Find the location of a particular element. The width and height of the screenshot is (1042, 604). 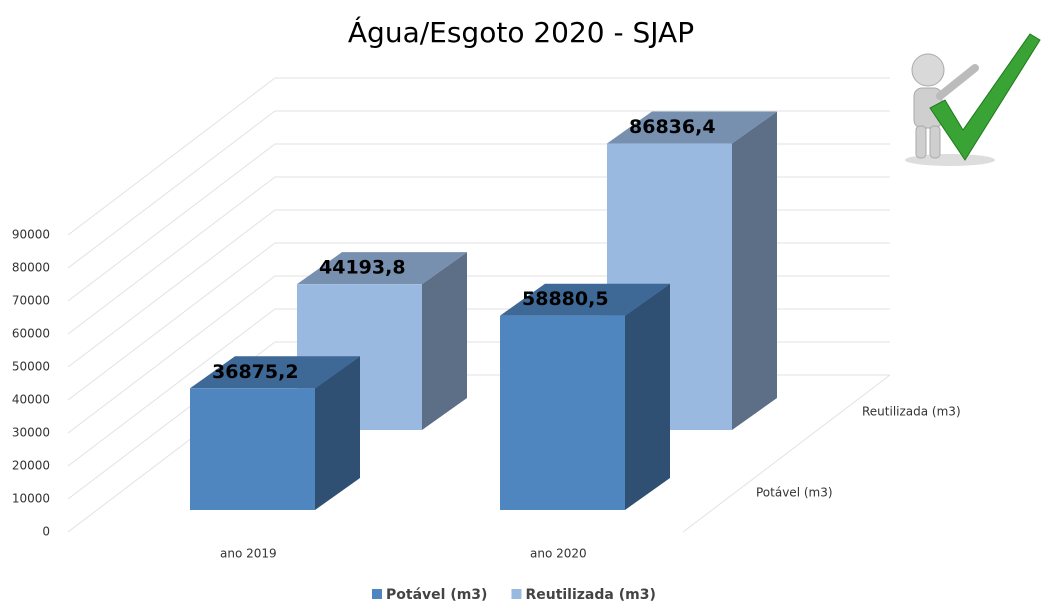

depth-label: Reutilizada (m3) is located at coordinates (911, 412).